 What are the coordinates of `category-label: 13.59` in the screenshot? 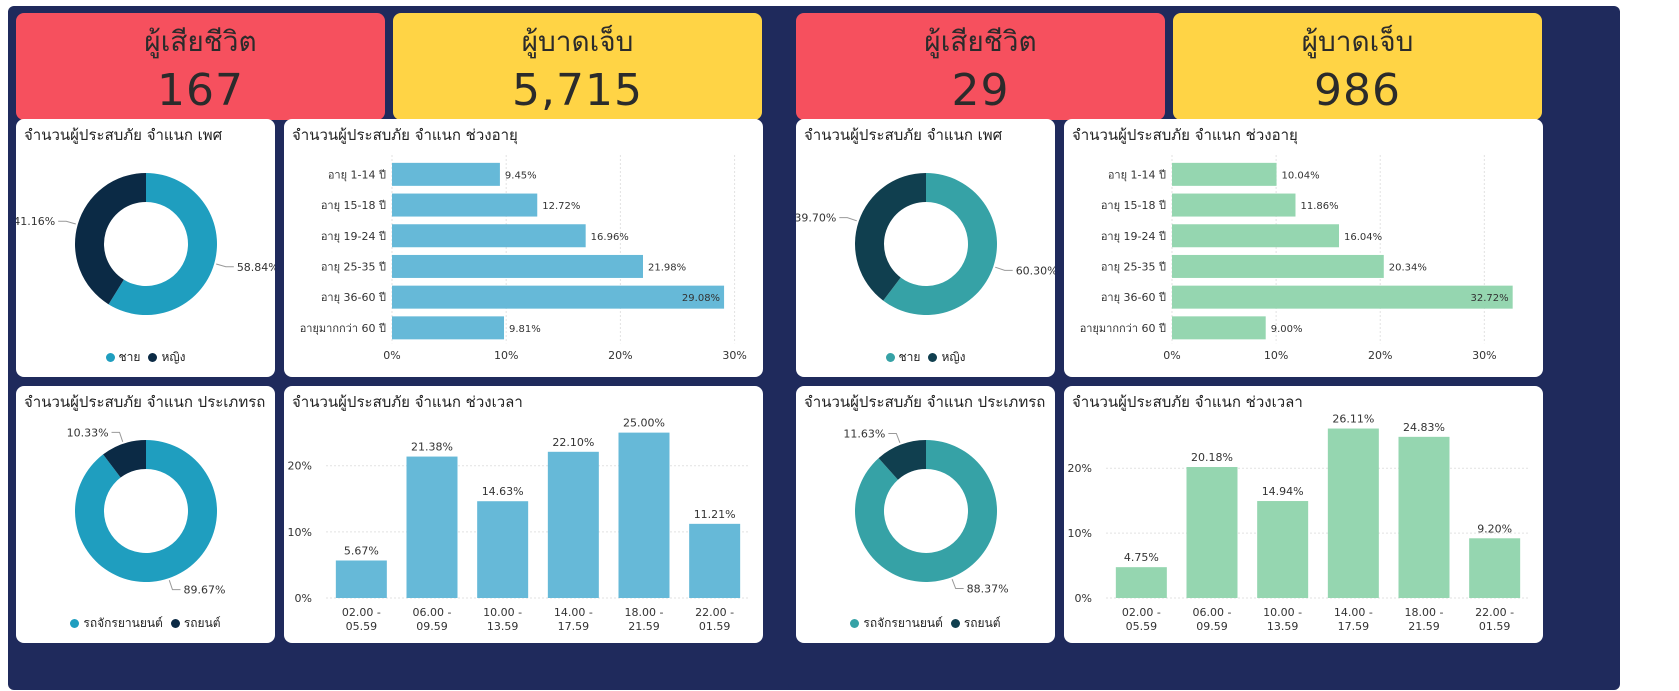 It's located at (503, 626).